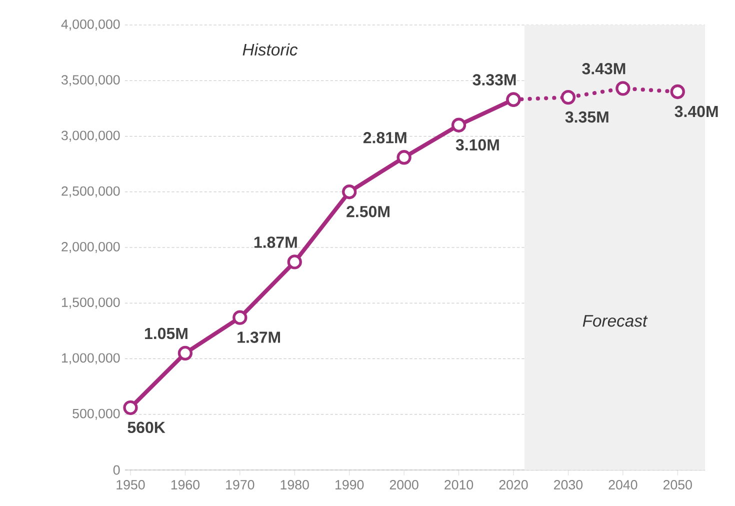 This screenshot has width=735, height=506. What do you see at coordinates (494, 80) in the screenshot?
I see `data-label: 3.33M` at bounding box center [494, 80].